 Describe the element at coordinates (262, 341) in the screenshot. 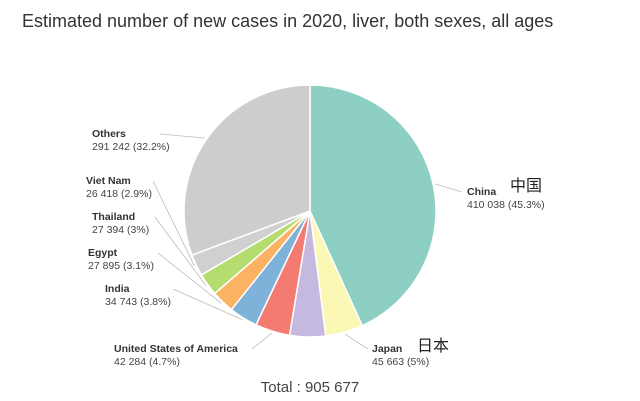

I see `leader-line-united-states-of-america` at that location.